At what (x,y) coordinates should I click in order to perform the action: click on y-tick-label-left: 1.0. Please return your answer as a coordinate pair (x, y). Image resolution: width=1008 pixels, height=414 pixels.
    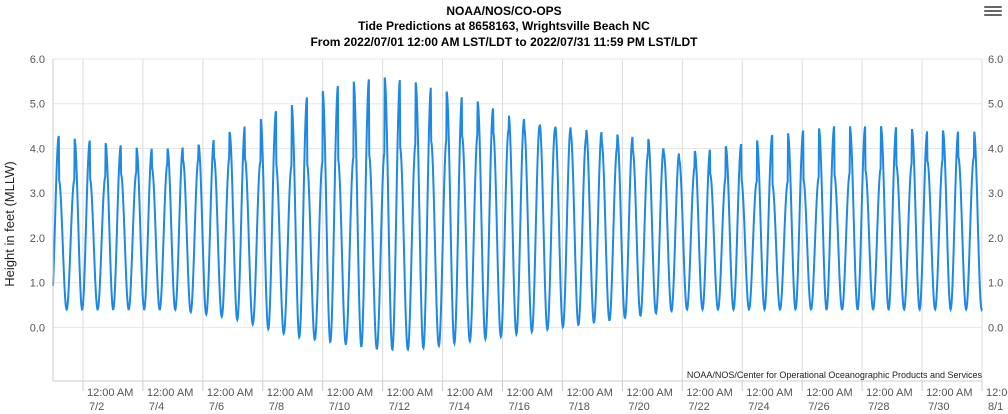
    Looking at the image, I should click on (37, 284).